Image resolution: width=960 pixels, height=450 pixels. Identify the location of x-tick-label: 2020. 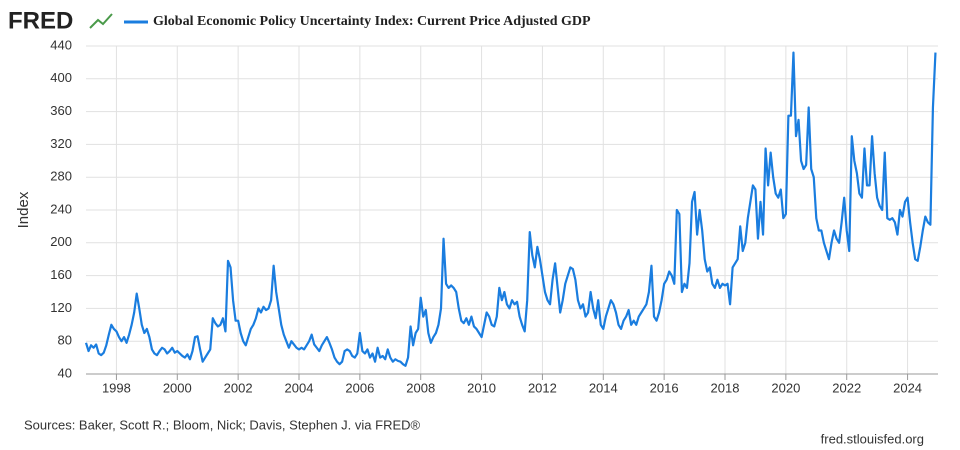
(785, 387).